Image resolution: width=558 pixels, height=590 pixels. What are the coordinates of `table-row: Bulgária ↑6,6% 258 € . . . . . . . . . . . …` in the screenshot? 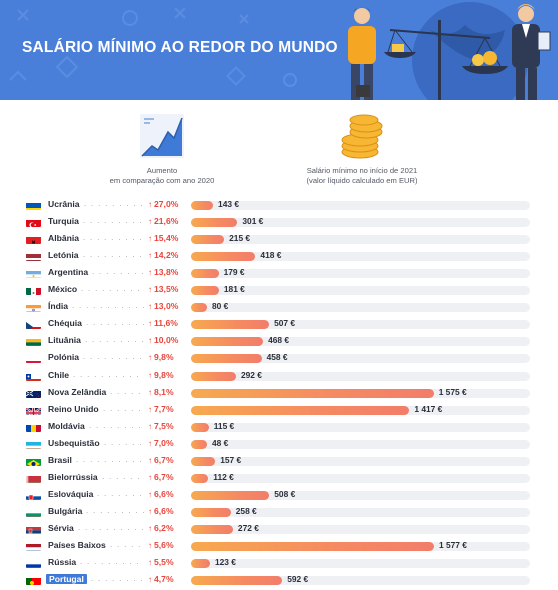 It's located at (279, 512).